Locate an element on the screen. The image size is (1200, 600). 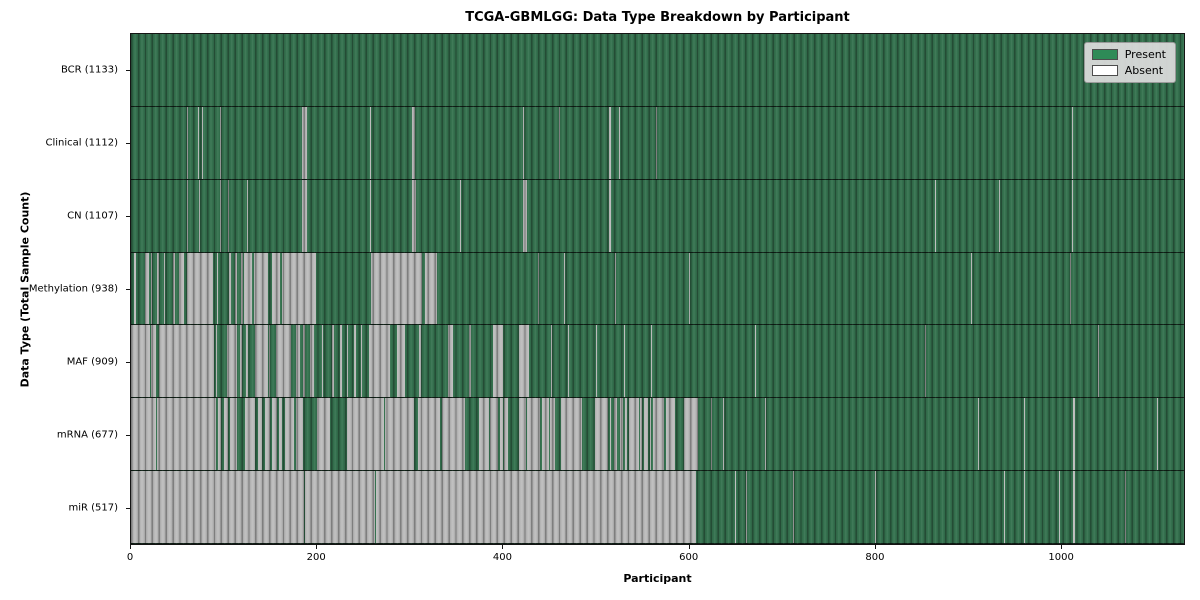
x-tick-label-1000: 1000 is located at coordinates (1061, 557).